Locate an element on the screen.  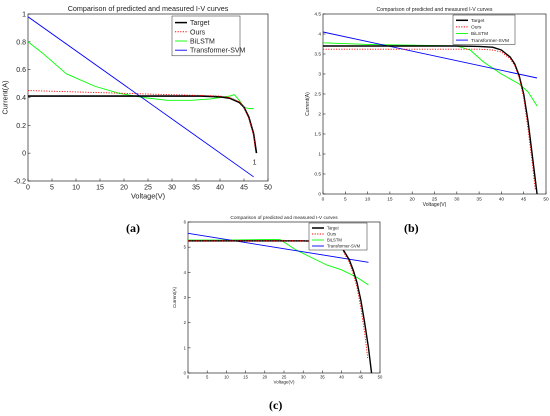
y-tick-label: 0.2 is located at coordinates (21, 126).